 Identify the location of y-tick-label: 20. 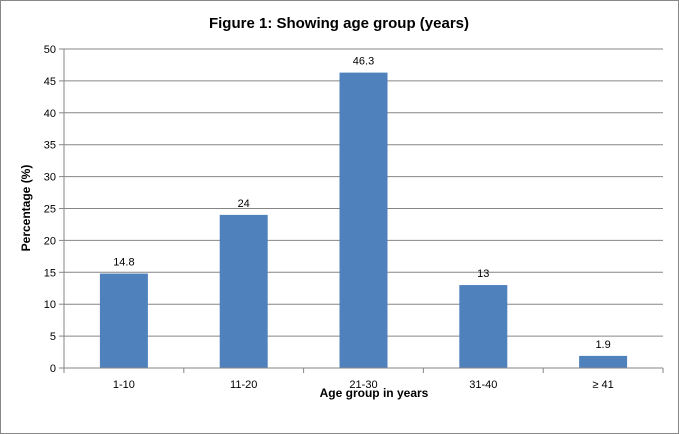
(50, 241).